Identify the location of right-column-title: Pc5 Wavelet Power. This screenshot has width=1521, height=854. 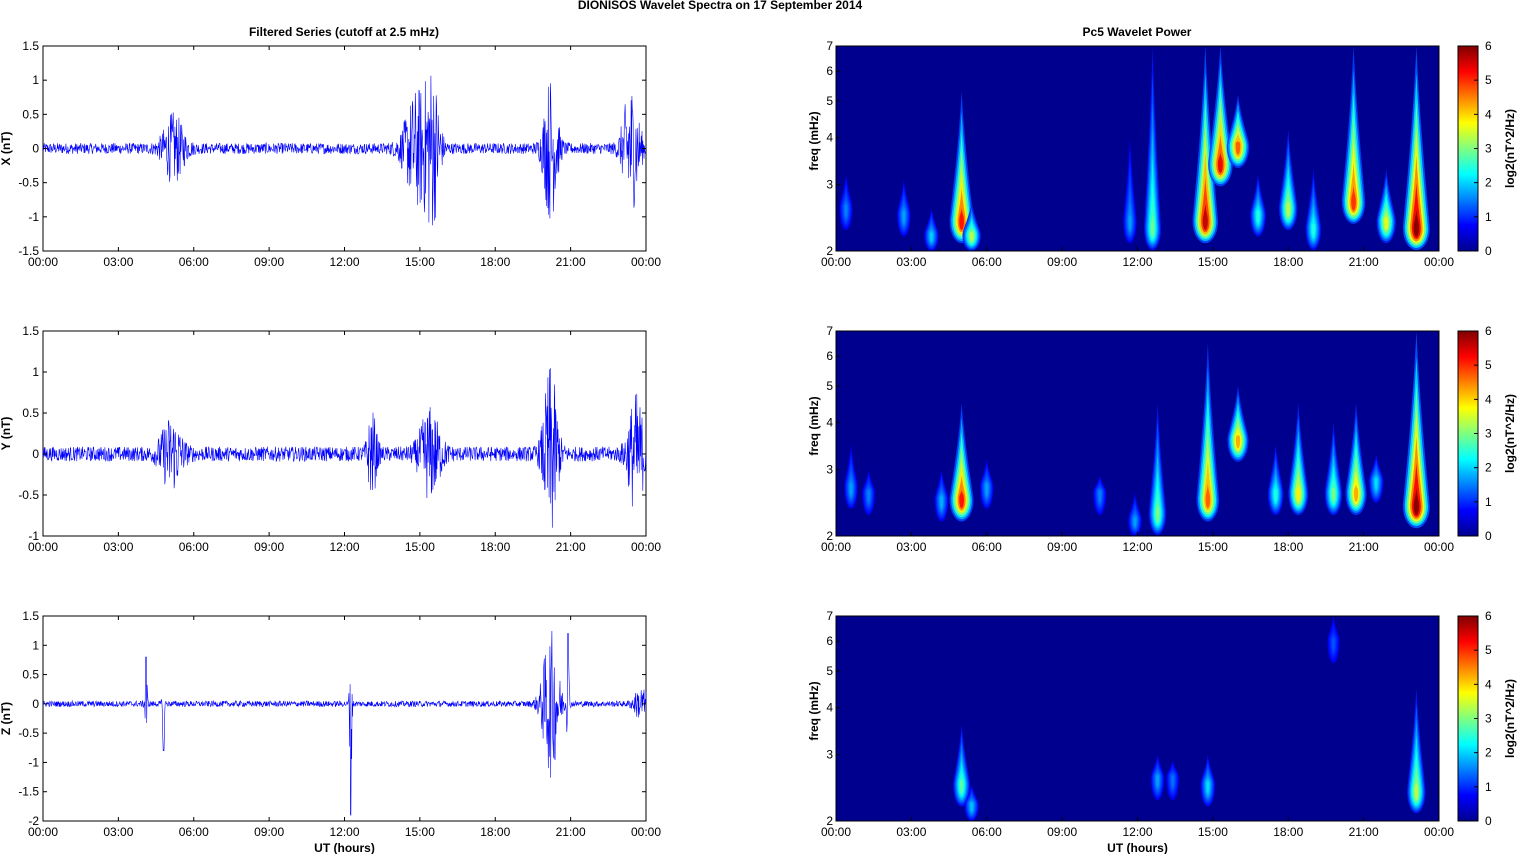
(1137, 32).